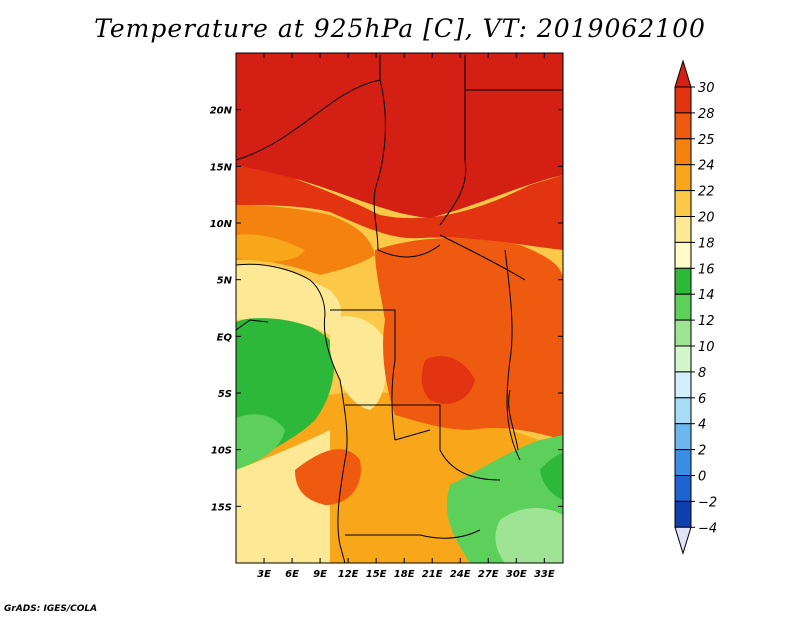 The height and width of the screenshot is (618, 800). I want to click on colorbar-label: 10, so click(706, 347).